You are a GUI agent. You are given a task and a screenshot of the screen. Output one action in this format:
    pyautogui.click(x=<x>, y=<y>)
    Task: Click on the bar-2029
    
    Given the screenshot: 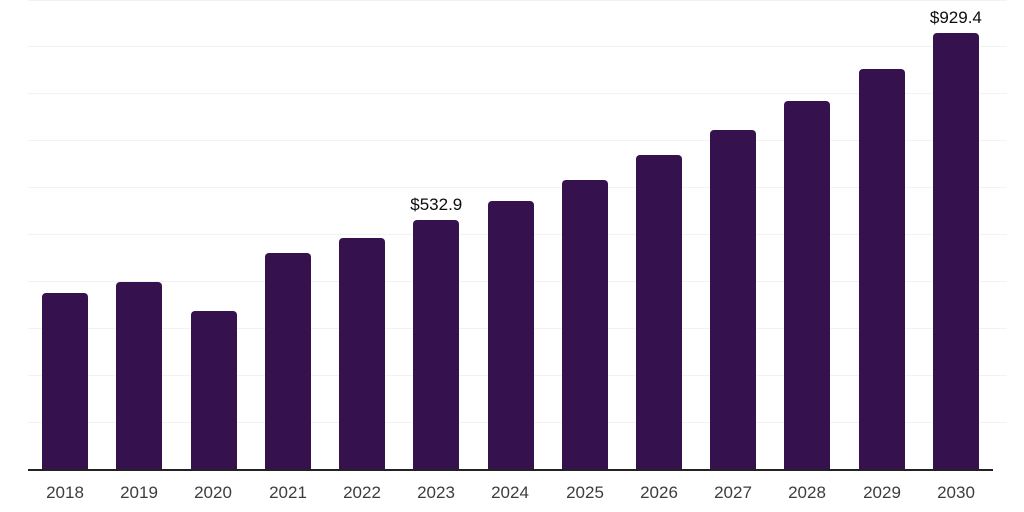 What is the action you would take?
    pyautogui.click(x=882, y=269)
    